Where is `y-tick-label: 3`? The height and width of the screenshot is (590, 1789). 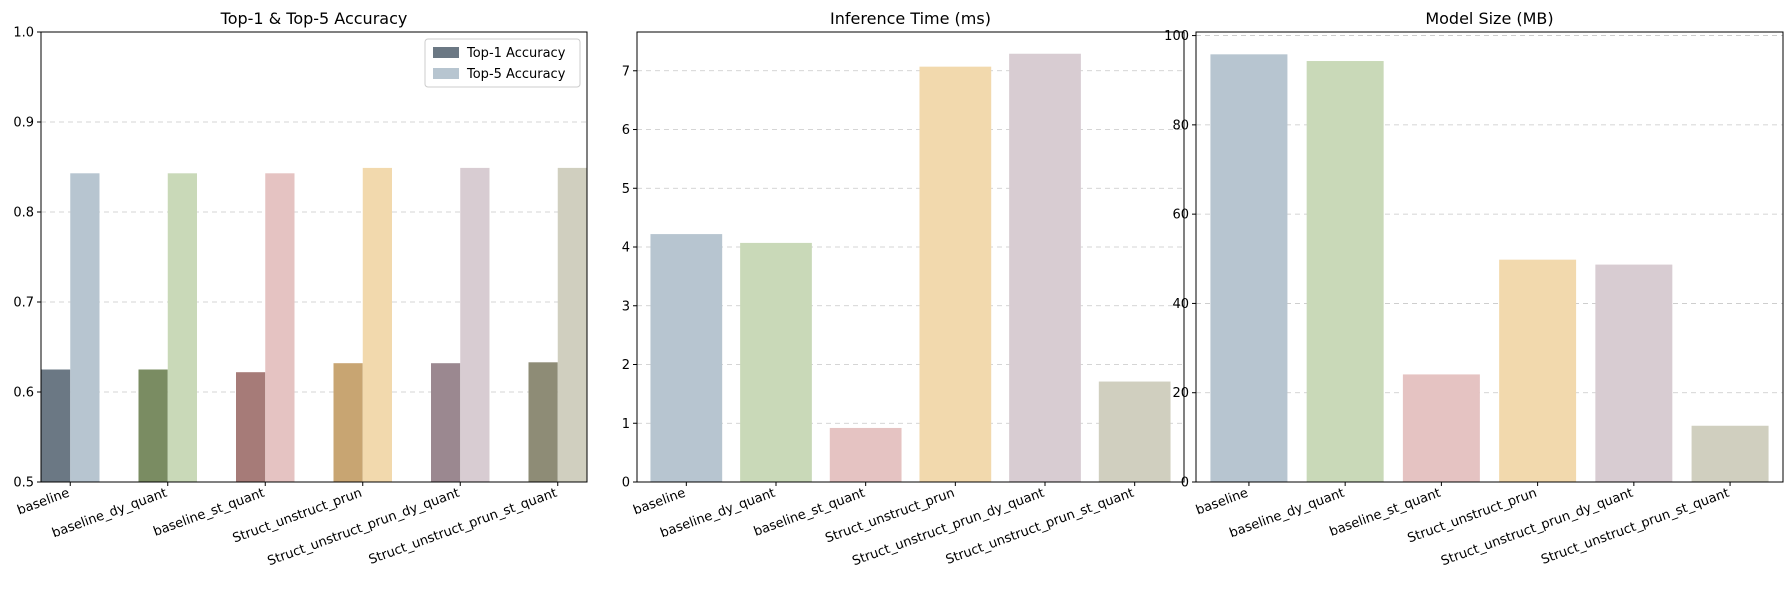 y-tick-label: 3 is located at coordinates (626, 306).